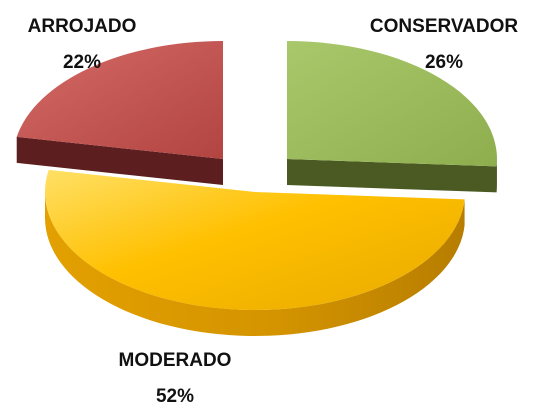  Describe the element at coordinates (444, 26) in the screenshot. I see `slice-label-conservador: CONSERVADOR` at that location.